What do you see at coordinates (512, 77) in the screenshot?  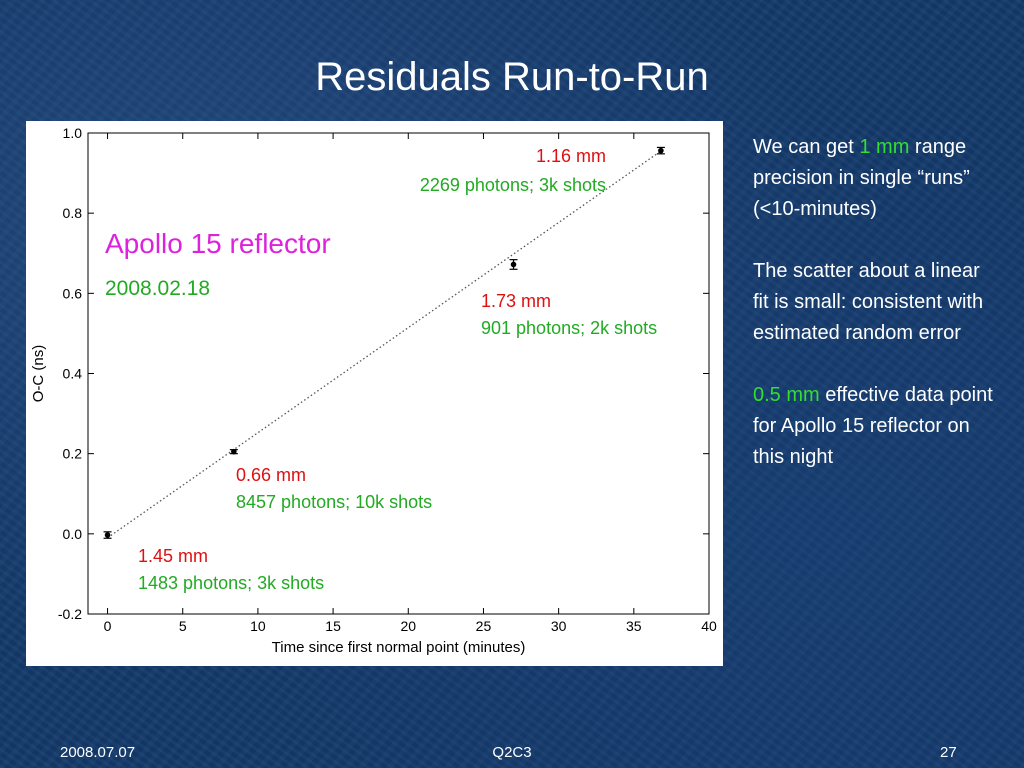 I see `slide-title: Residuals Run-to-Run` at bounding box center [512, 77].